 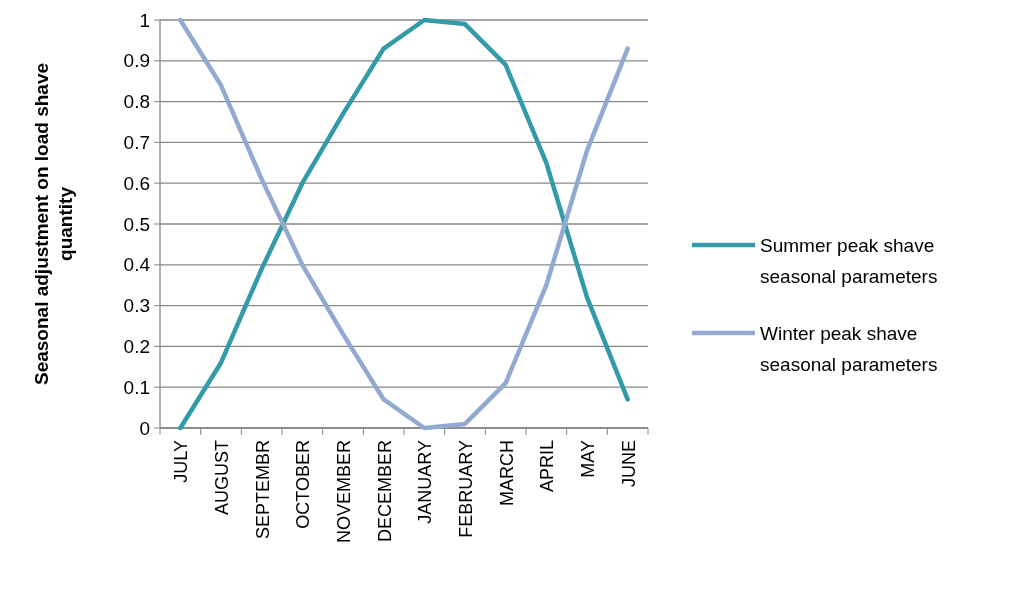 I want to click on x-tick-label: MAY, so click(x=588, y=459).